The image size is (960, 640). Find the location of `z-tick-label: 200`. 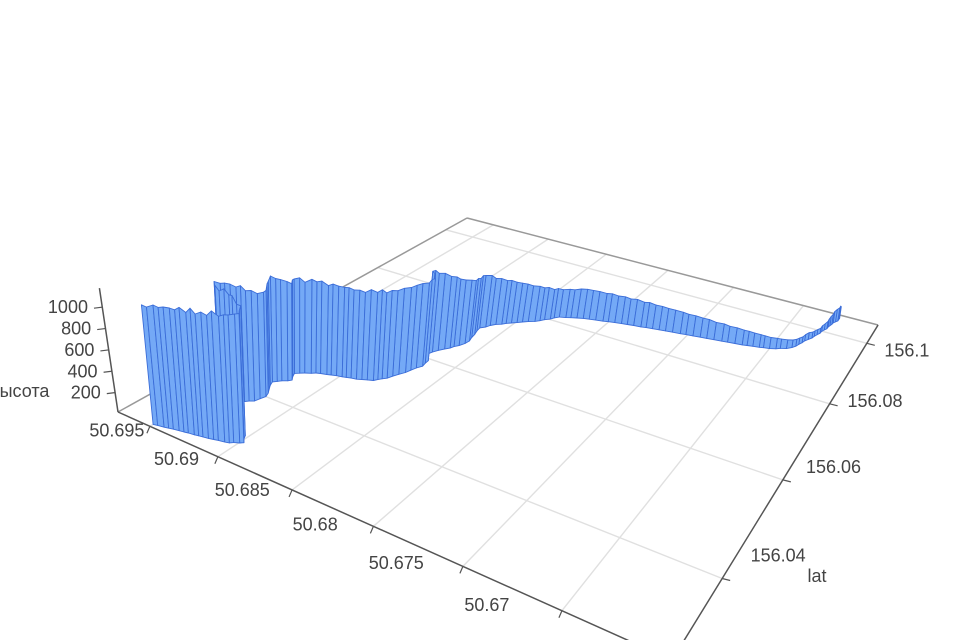

z-tick-label: 200 is located at coordinates (86, 393).